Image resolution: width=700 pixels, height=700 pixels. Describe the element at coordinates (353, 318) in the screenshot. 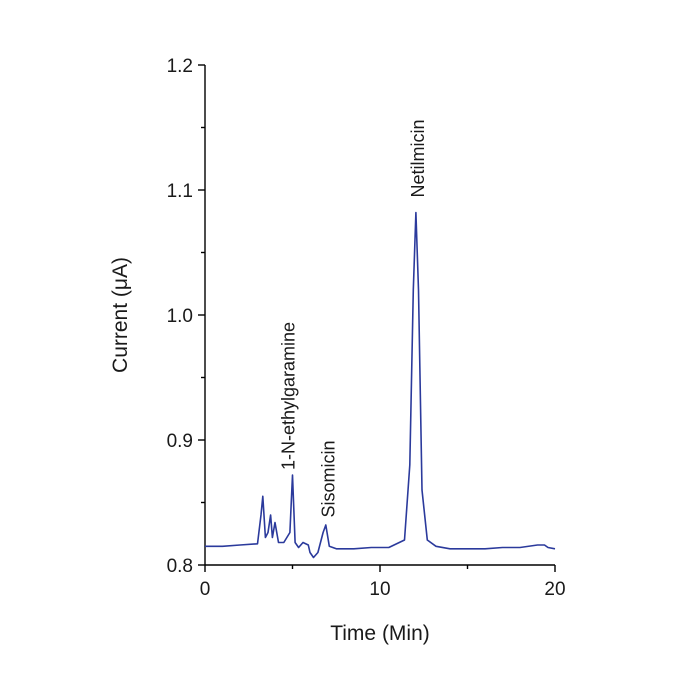

I see `peak-annotations: 1-N-ethylgaramine Sisomicin Netilmicin` at that location.